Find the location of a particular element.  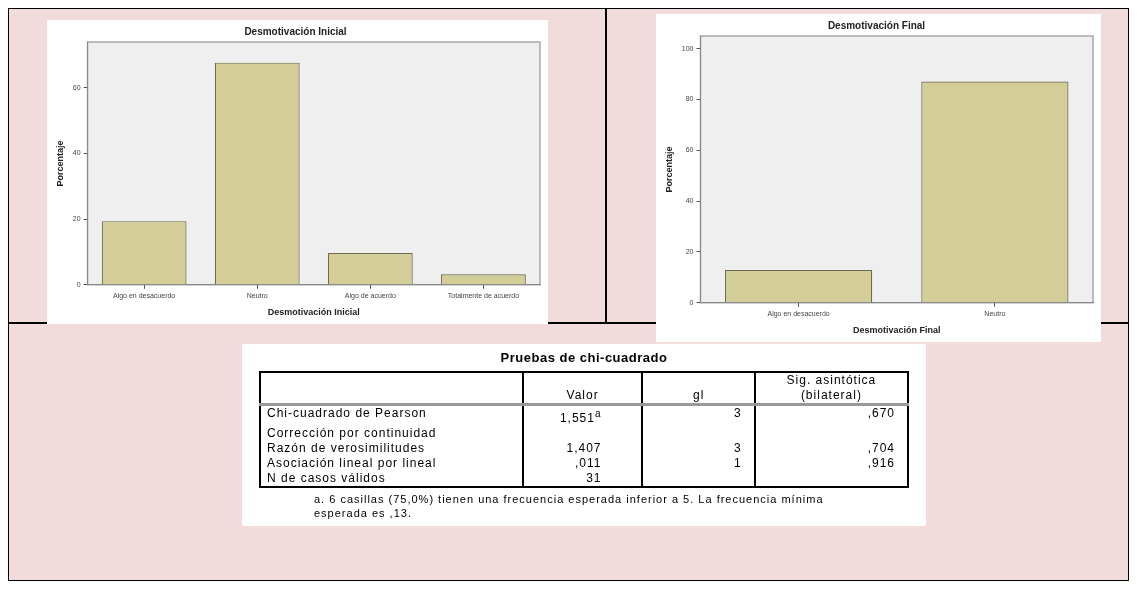

text: 1 is located at coordinates (738, 463).